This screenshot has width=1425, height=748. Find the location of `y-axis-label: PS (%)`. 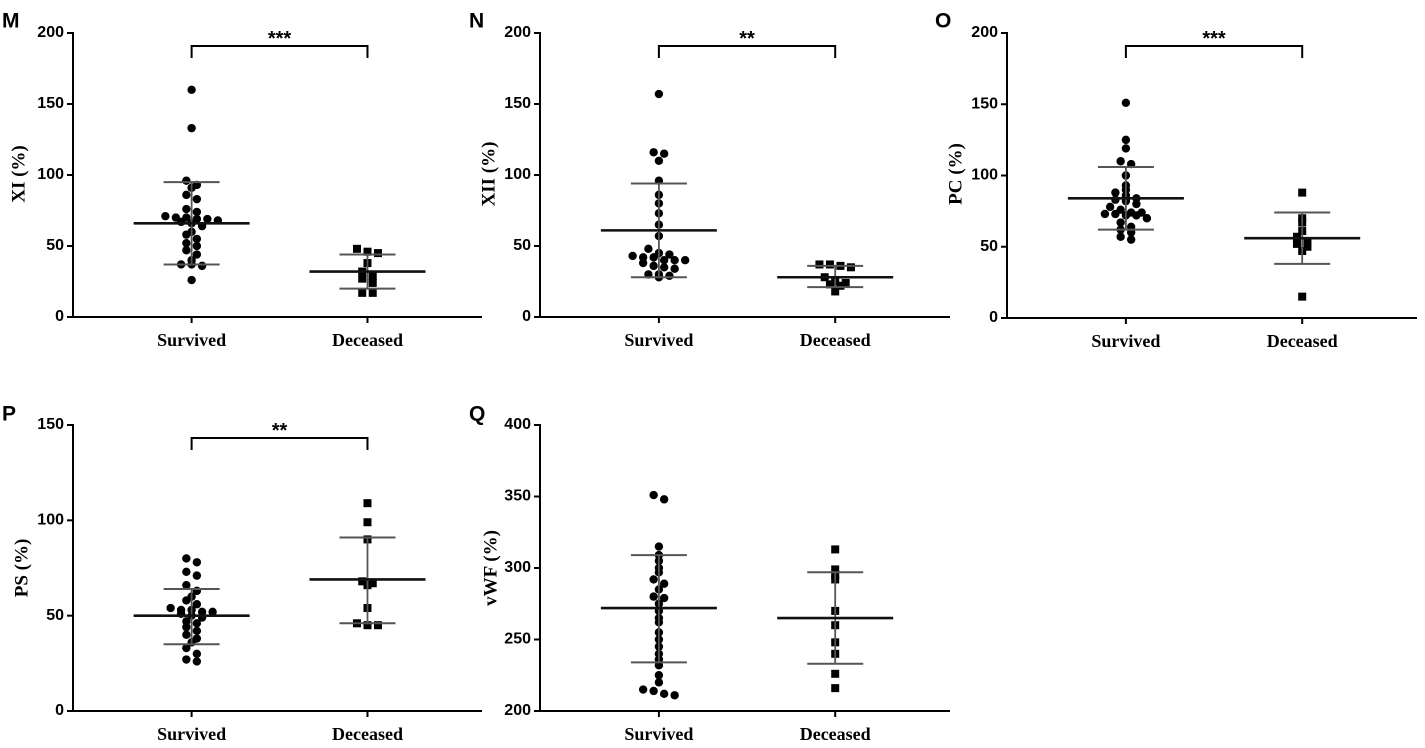

y-axis-label: PS (%) is located at coordinates (21, 568).